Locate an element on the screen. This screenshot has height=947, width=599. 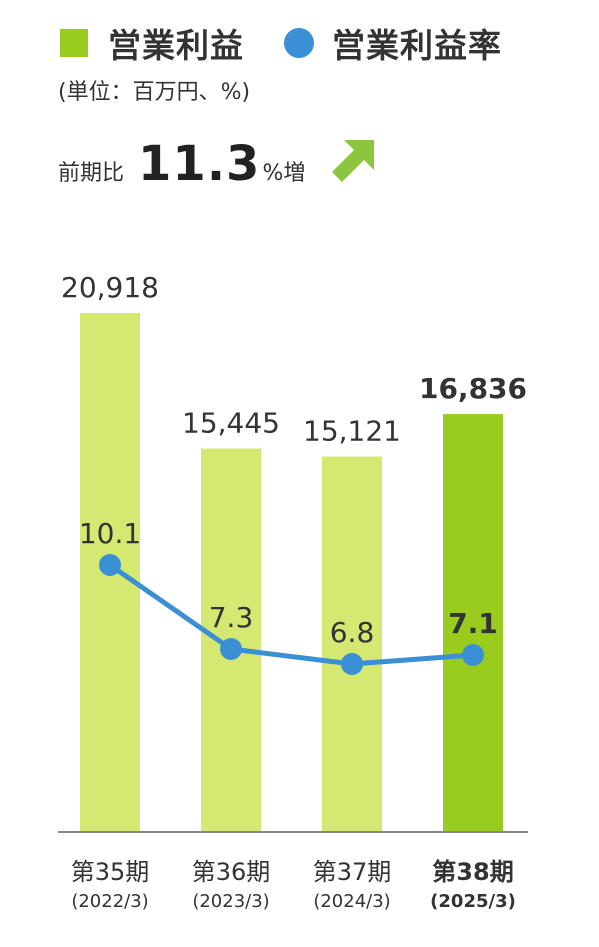
x-tick-label-date: (2023/3) is located at coordinates (230, 901).